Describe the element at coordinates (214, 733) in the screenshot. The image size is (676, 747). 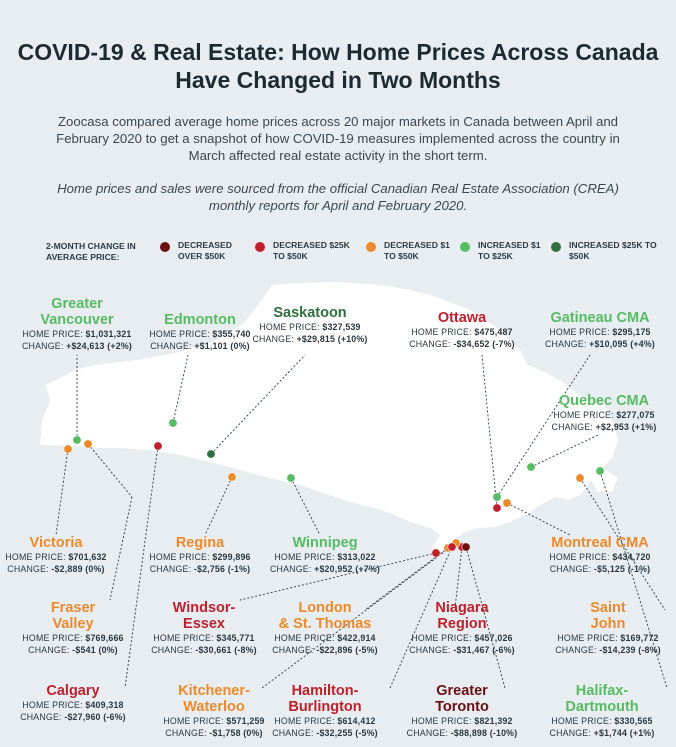
I see `city-price-change: CHANGE: -$1,758 (0%)` at that location.